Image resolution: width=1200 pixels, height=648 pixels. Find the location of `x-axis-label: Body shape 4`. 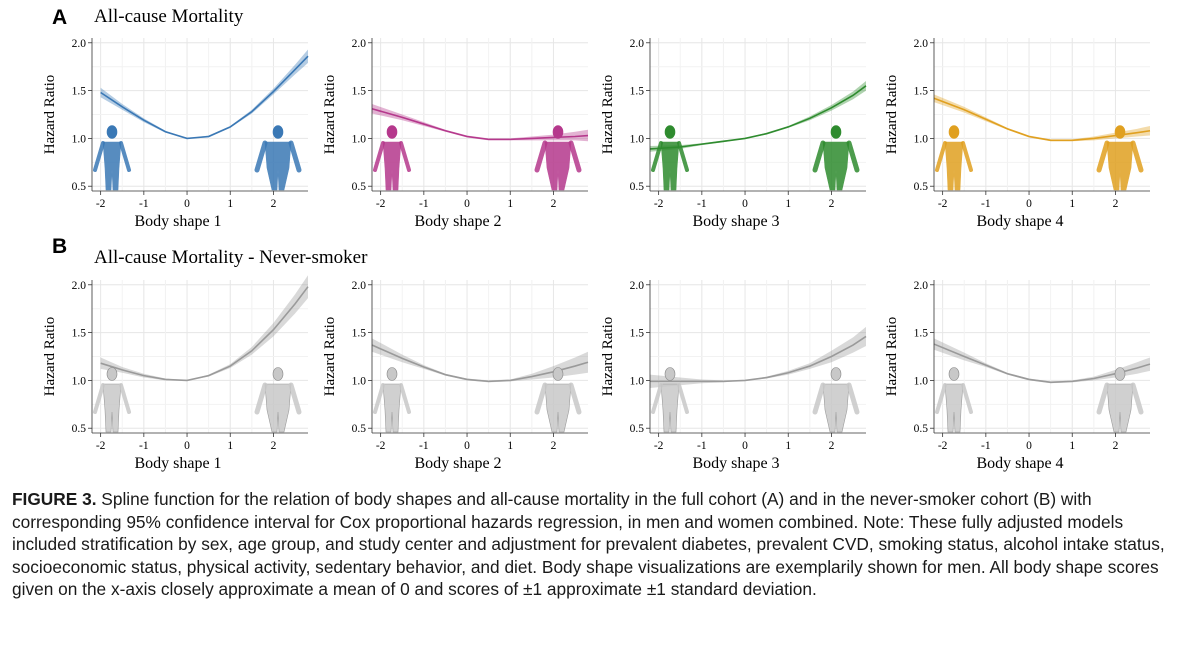

x-axis-label: Body shape 4 is located at coordinates (1019, 463).